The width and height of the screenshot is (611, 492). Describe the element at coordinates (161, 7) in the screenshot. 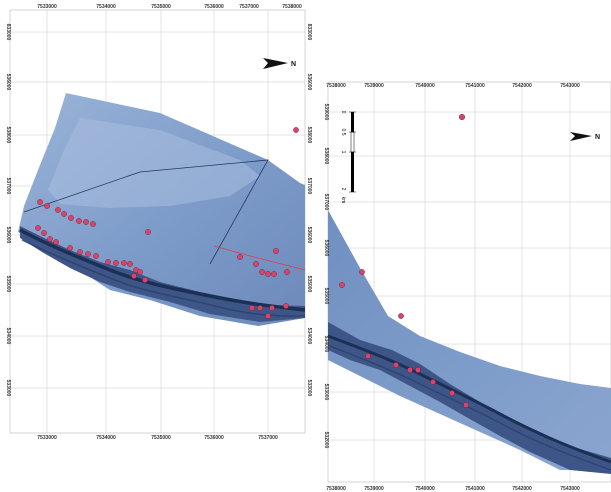

I see `x-tick-label: 7535000` at that location.